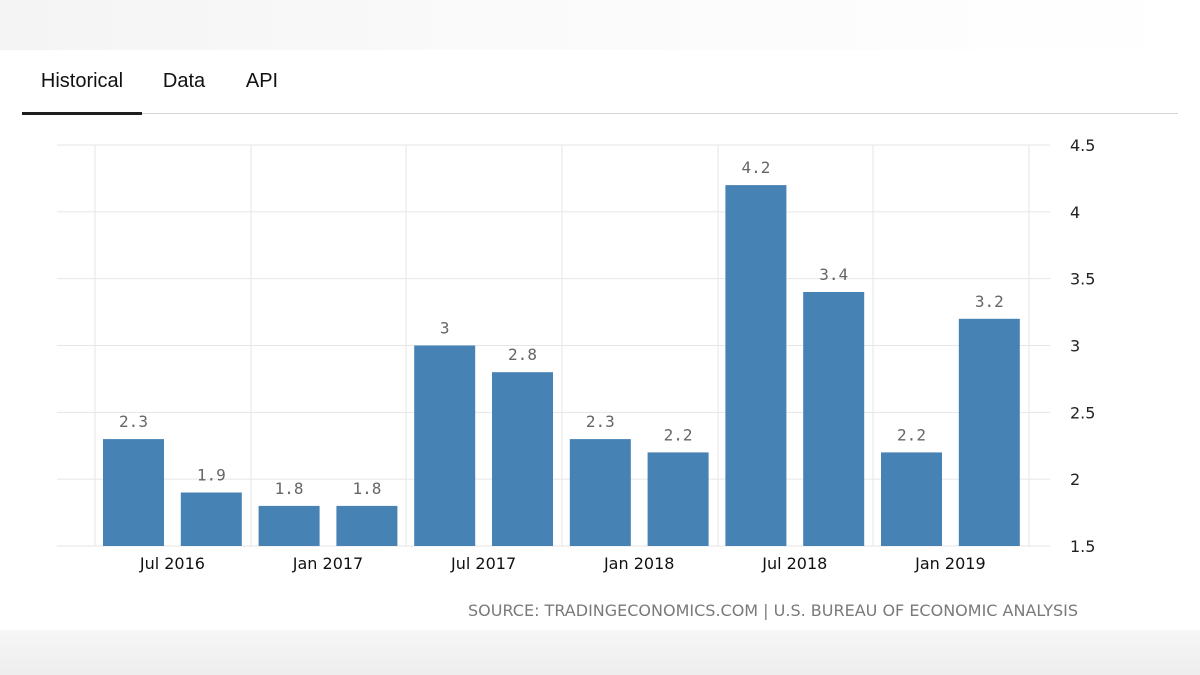 The width and height of the screenshot is (1200, 675). Describe the element at coordinates (172, 563) in the screenshot. I see `x-tick-label: Jul 2016` at that location.